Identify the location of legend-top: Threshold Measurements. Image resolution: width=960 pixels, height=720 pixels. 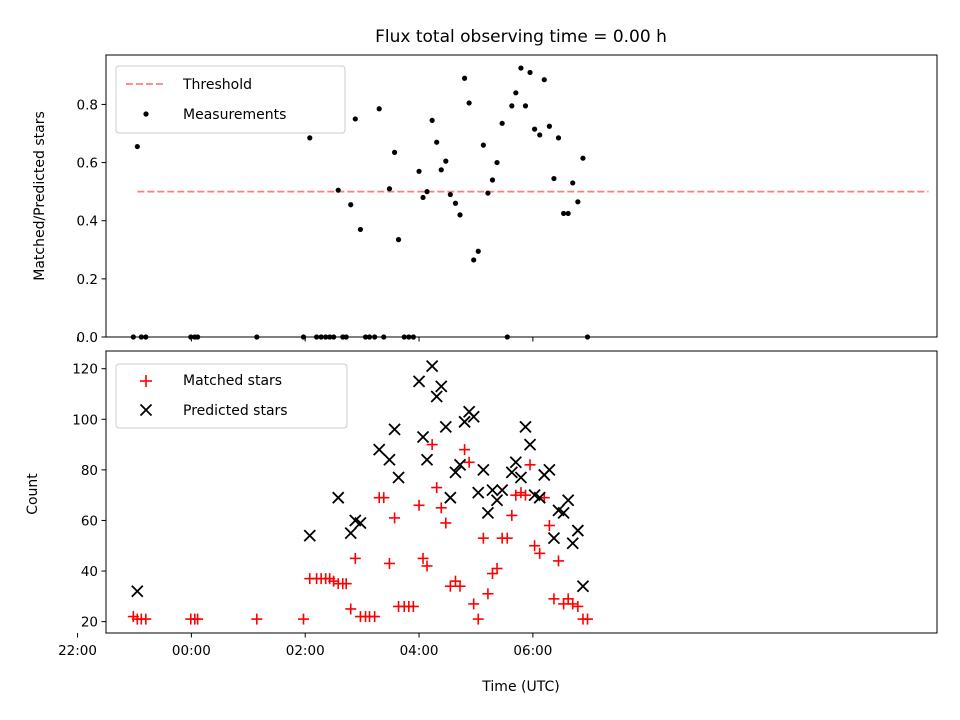
(230, 99).